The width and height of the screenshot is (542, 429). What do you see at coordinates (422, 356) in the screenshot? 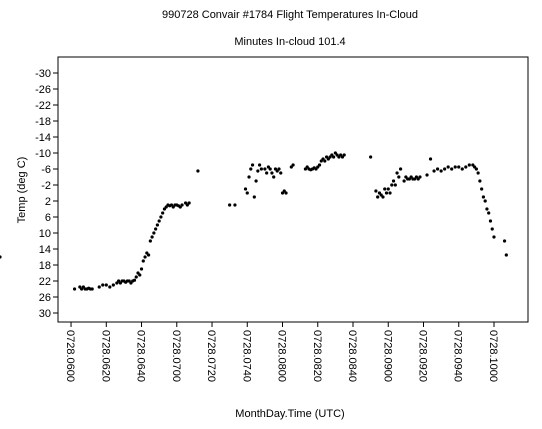
I see `x-tick-label: 0728.0920` at bounding box center [422, 356].